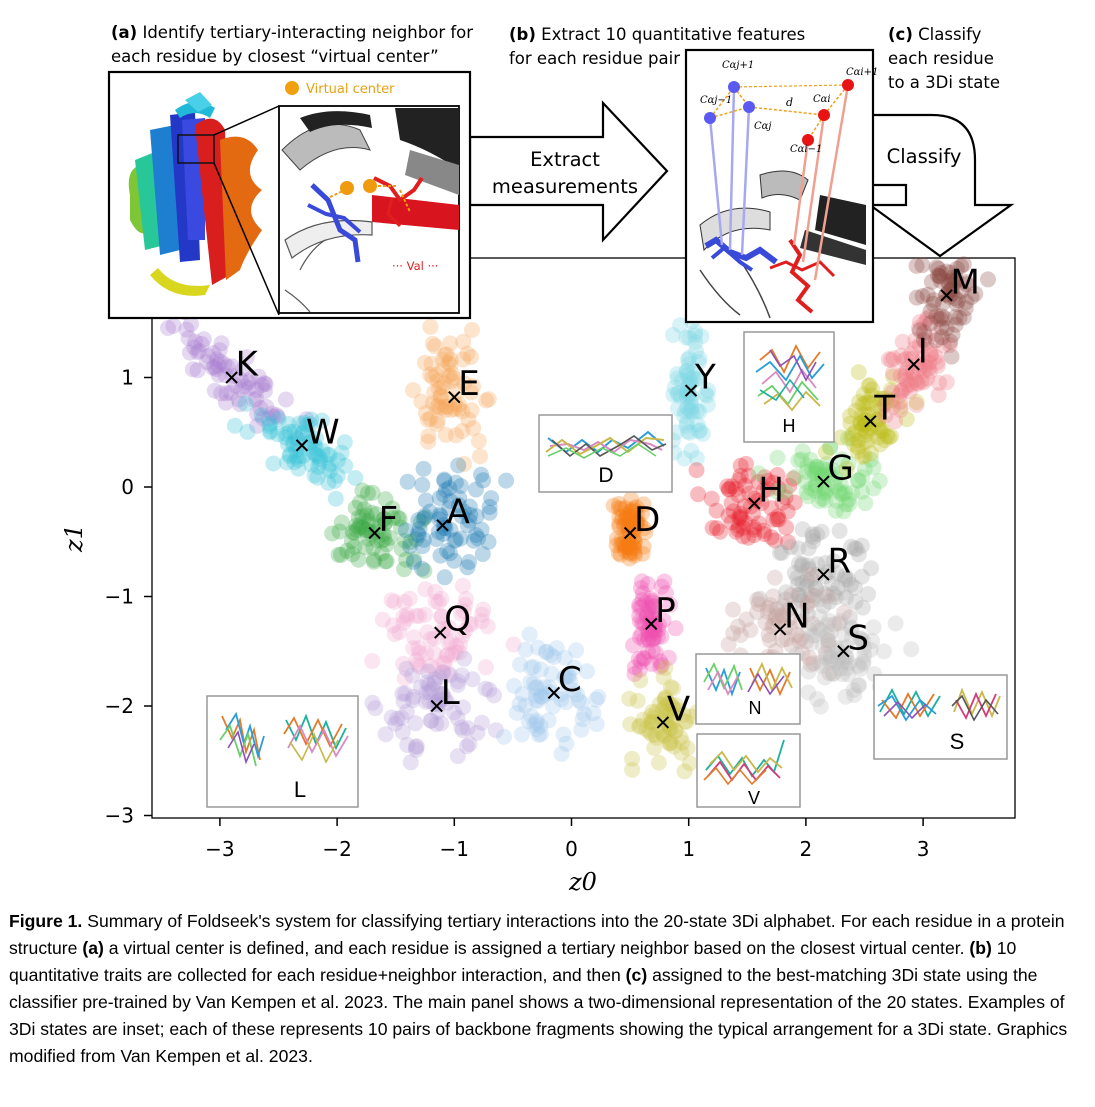  I want to click on state-label-i: I, so click(923, 351).